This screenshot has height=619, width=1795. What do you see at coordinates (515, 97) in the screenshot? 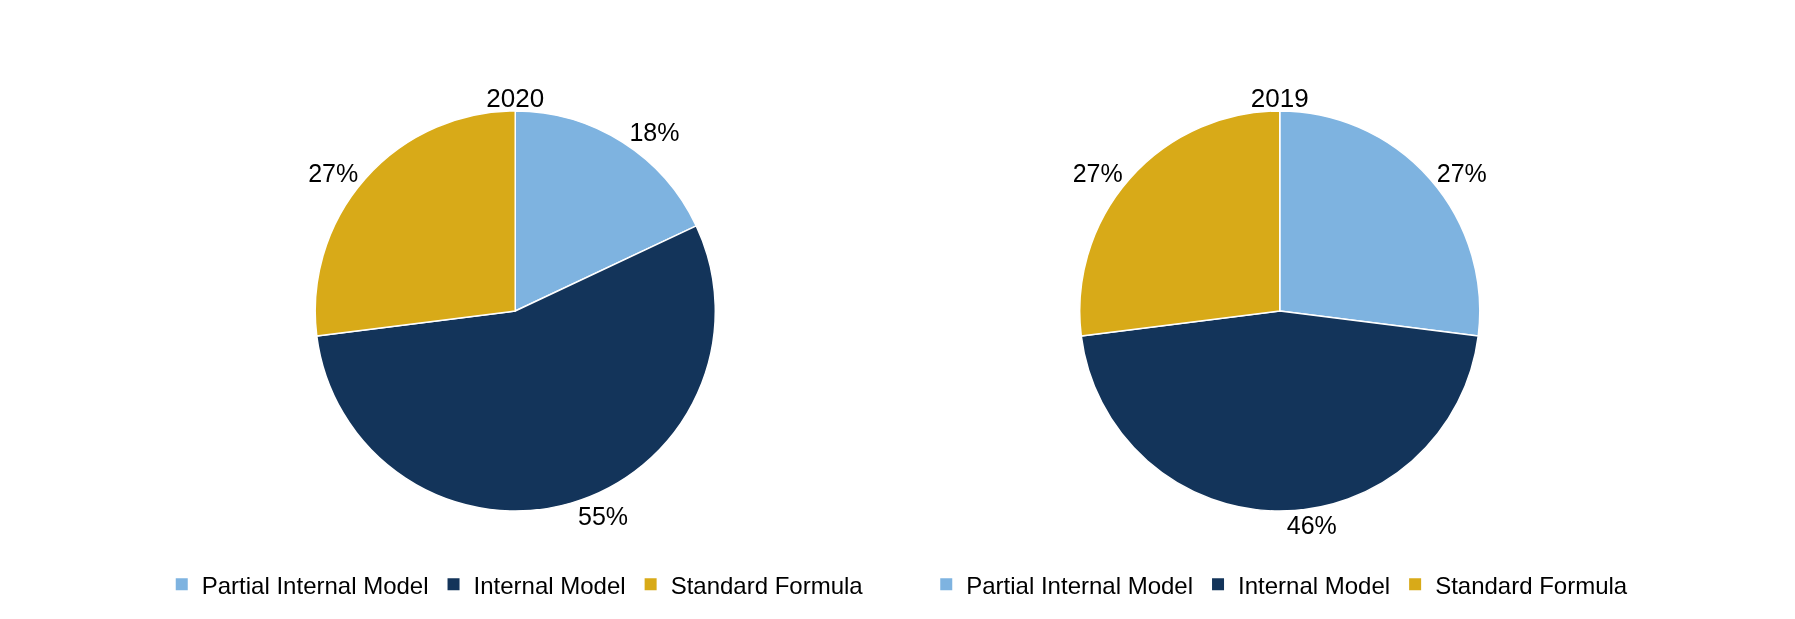
I see `chart-title: 2020` at bounding box center [515, 97].